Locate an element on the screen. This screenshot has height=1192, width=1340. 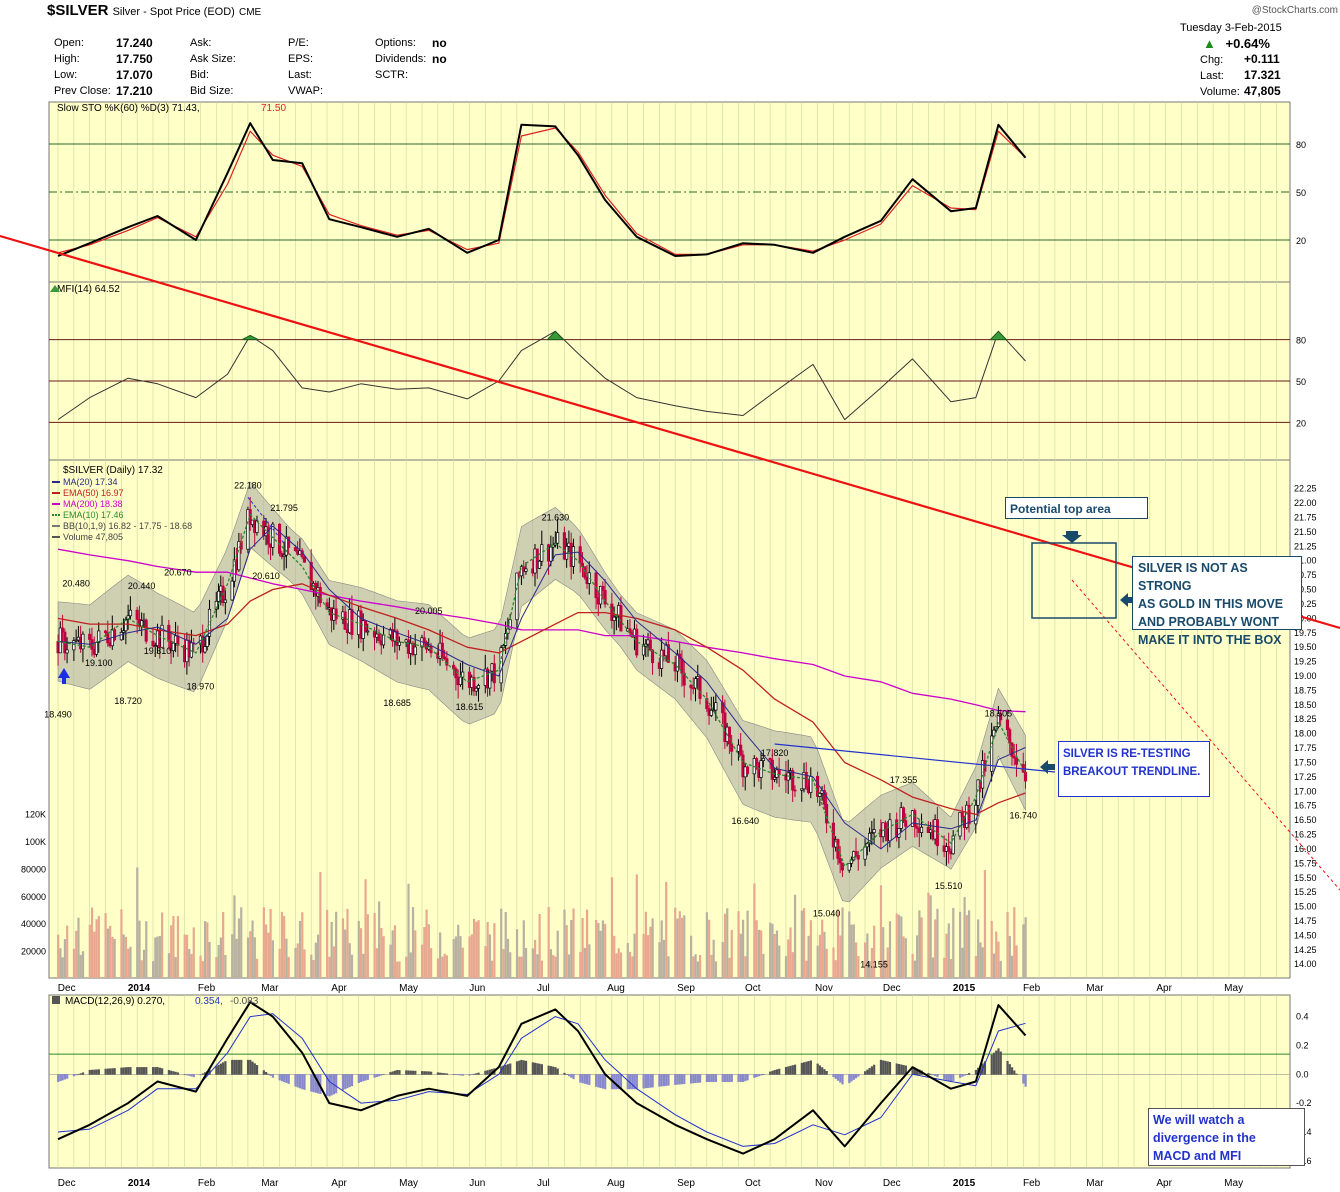
price-y-tick: 19.00 is located at coordinates (1305, 676).